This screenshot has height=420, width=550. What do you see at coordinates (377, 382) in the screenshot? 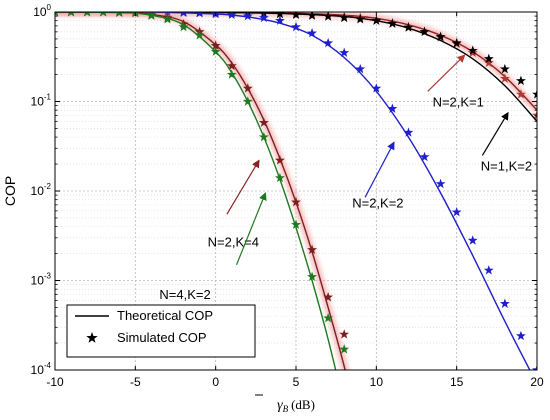
I see `x-tick-label: 10` at bounding box center [377, 382].